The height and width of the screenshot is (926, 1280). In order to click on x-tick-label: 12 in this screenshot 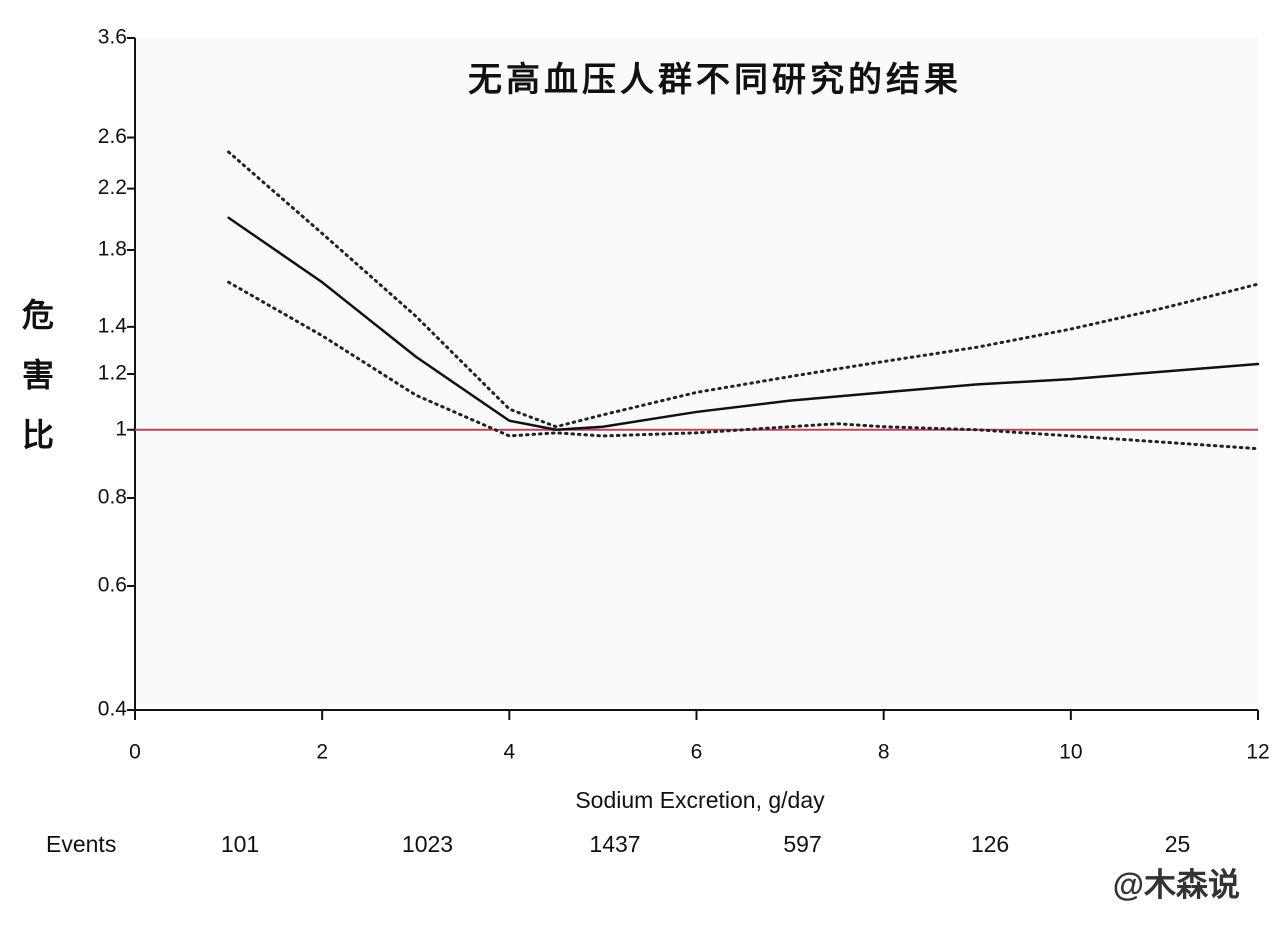, I will do `click(1257, 752)`.